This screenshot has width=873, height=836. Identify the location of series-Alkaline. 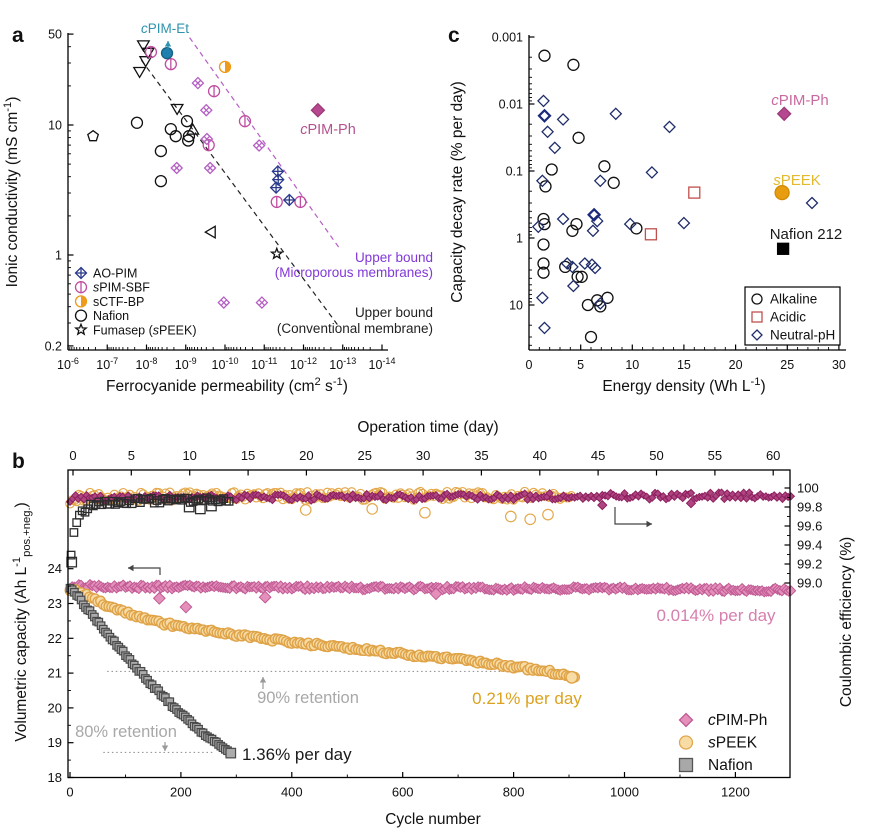
(590, 196).